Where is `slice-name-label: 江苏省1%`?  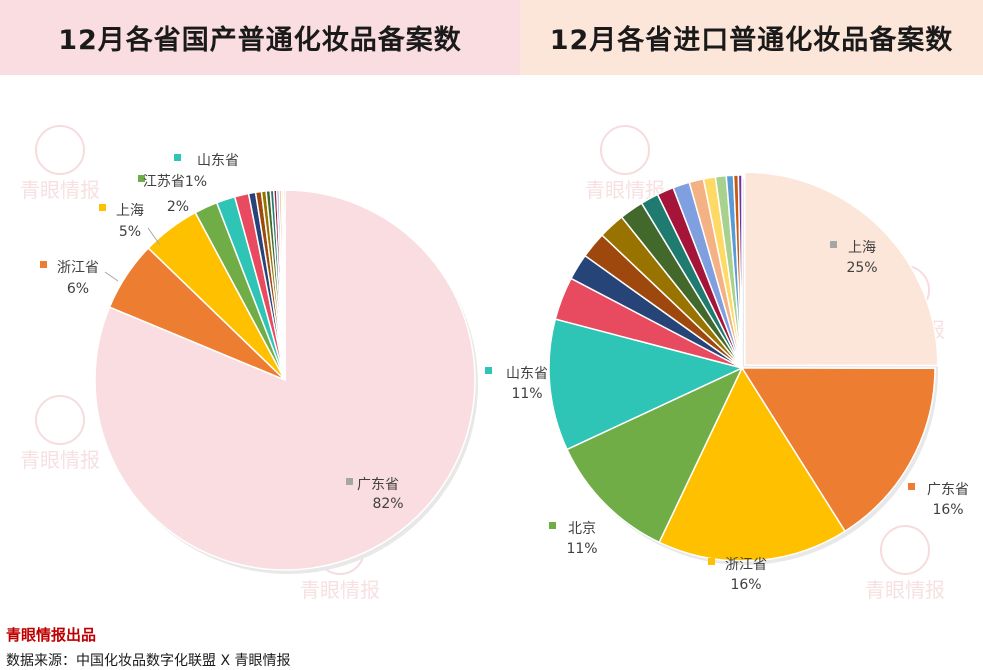
slice-name-label: 江苏省1% is located at coordinates (175, 182).